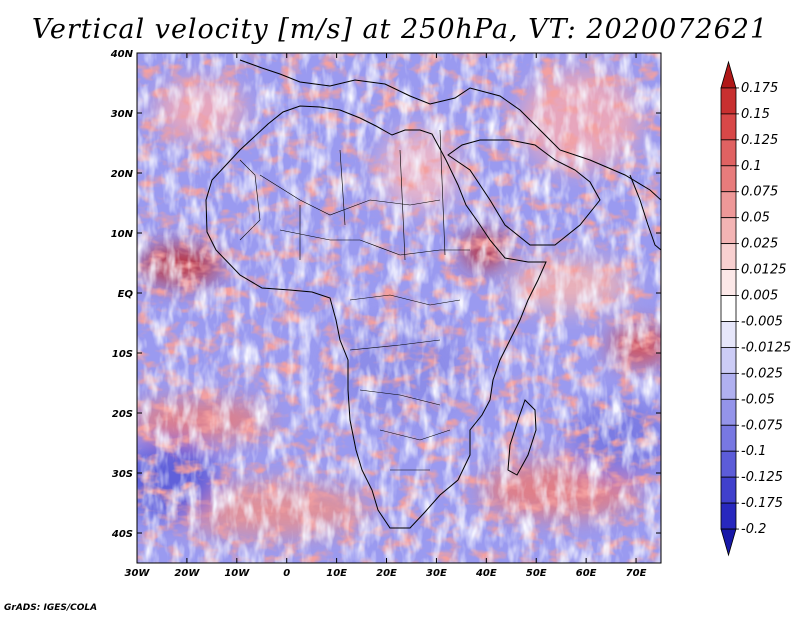 Image resolution: width=800 pixels, height=618 pixels. Describe the element at coordinates (645, 212) in the screenshot. I see `india-coastline` at that location.